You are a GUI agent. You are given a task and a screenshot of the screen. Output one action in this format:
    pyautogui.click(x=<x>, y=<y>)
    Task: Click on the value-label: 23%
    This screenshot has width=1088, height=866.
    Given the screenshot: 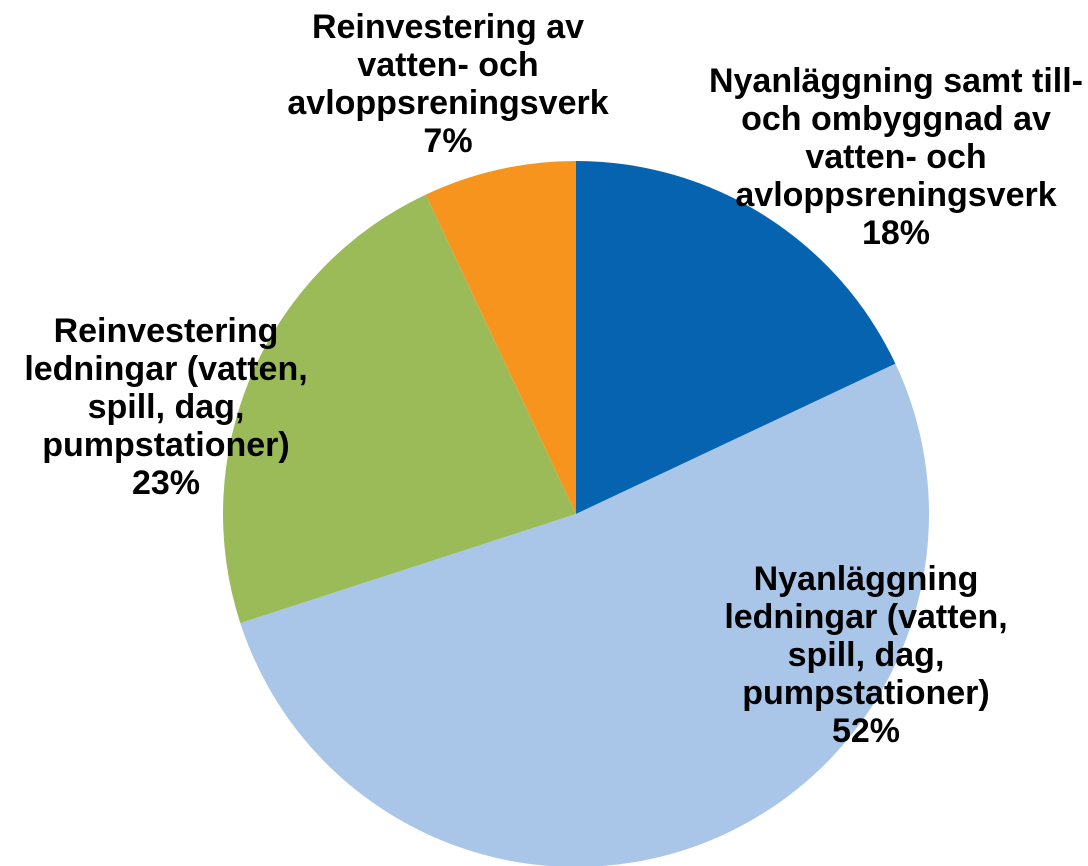 What is the action you would take?
    pyautogui.click(x=166, y=483)
    